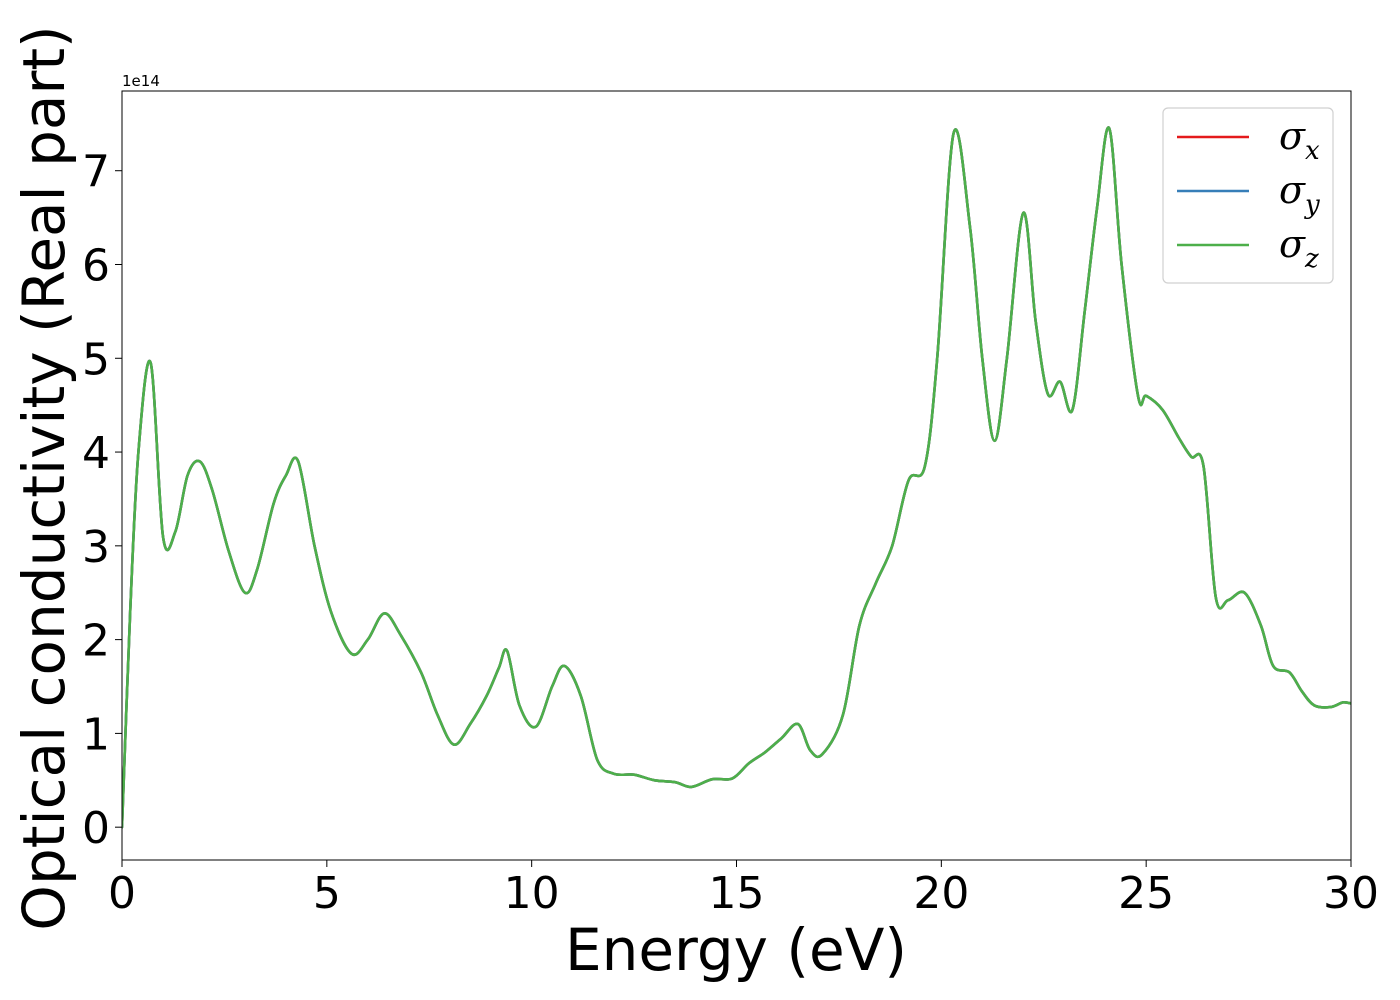  What do you see at coordinates (1146, 893) in the screenshot?
I see `x-tick-label: 25` at bounding box center [1146, 893].